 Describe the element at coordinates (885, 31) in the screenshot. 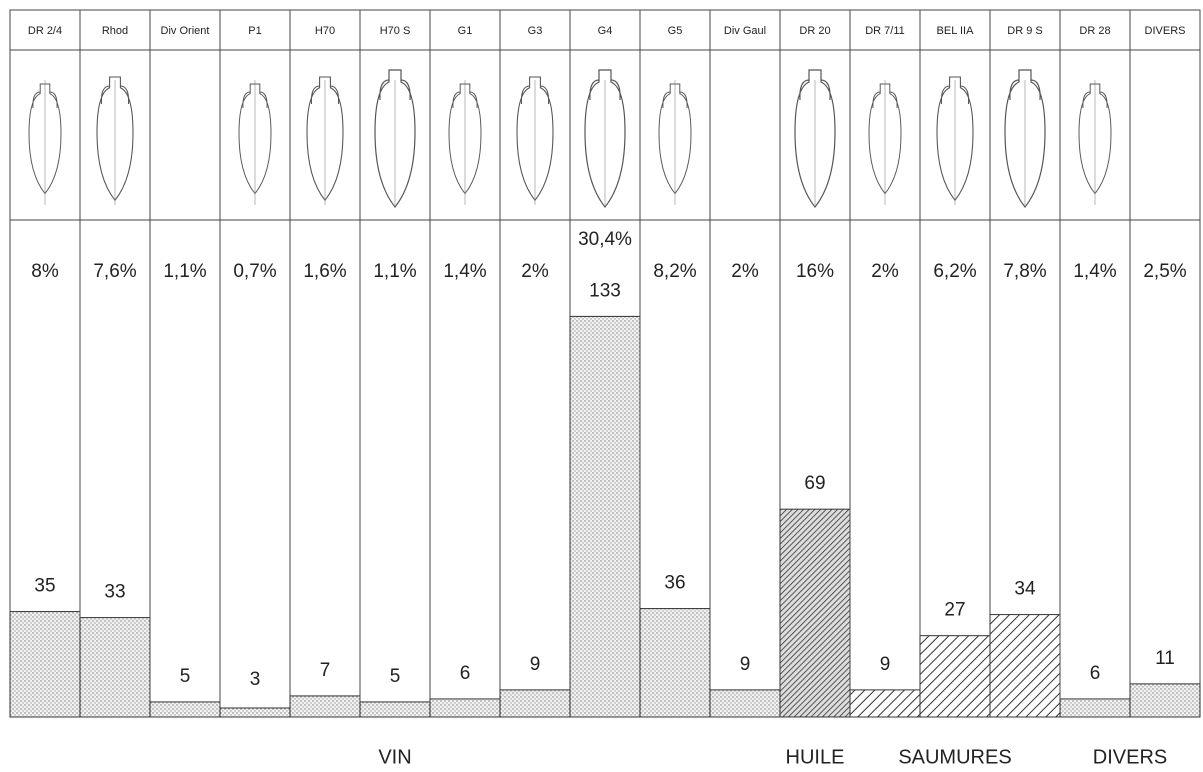

I see `category-label: DR 7/11` at that location.